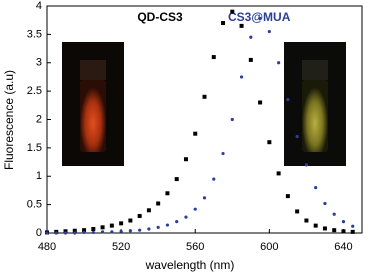 This screenshot has height=274, width=372. I want to click on inset-photo-right, so click(315, 104).